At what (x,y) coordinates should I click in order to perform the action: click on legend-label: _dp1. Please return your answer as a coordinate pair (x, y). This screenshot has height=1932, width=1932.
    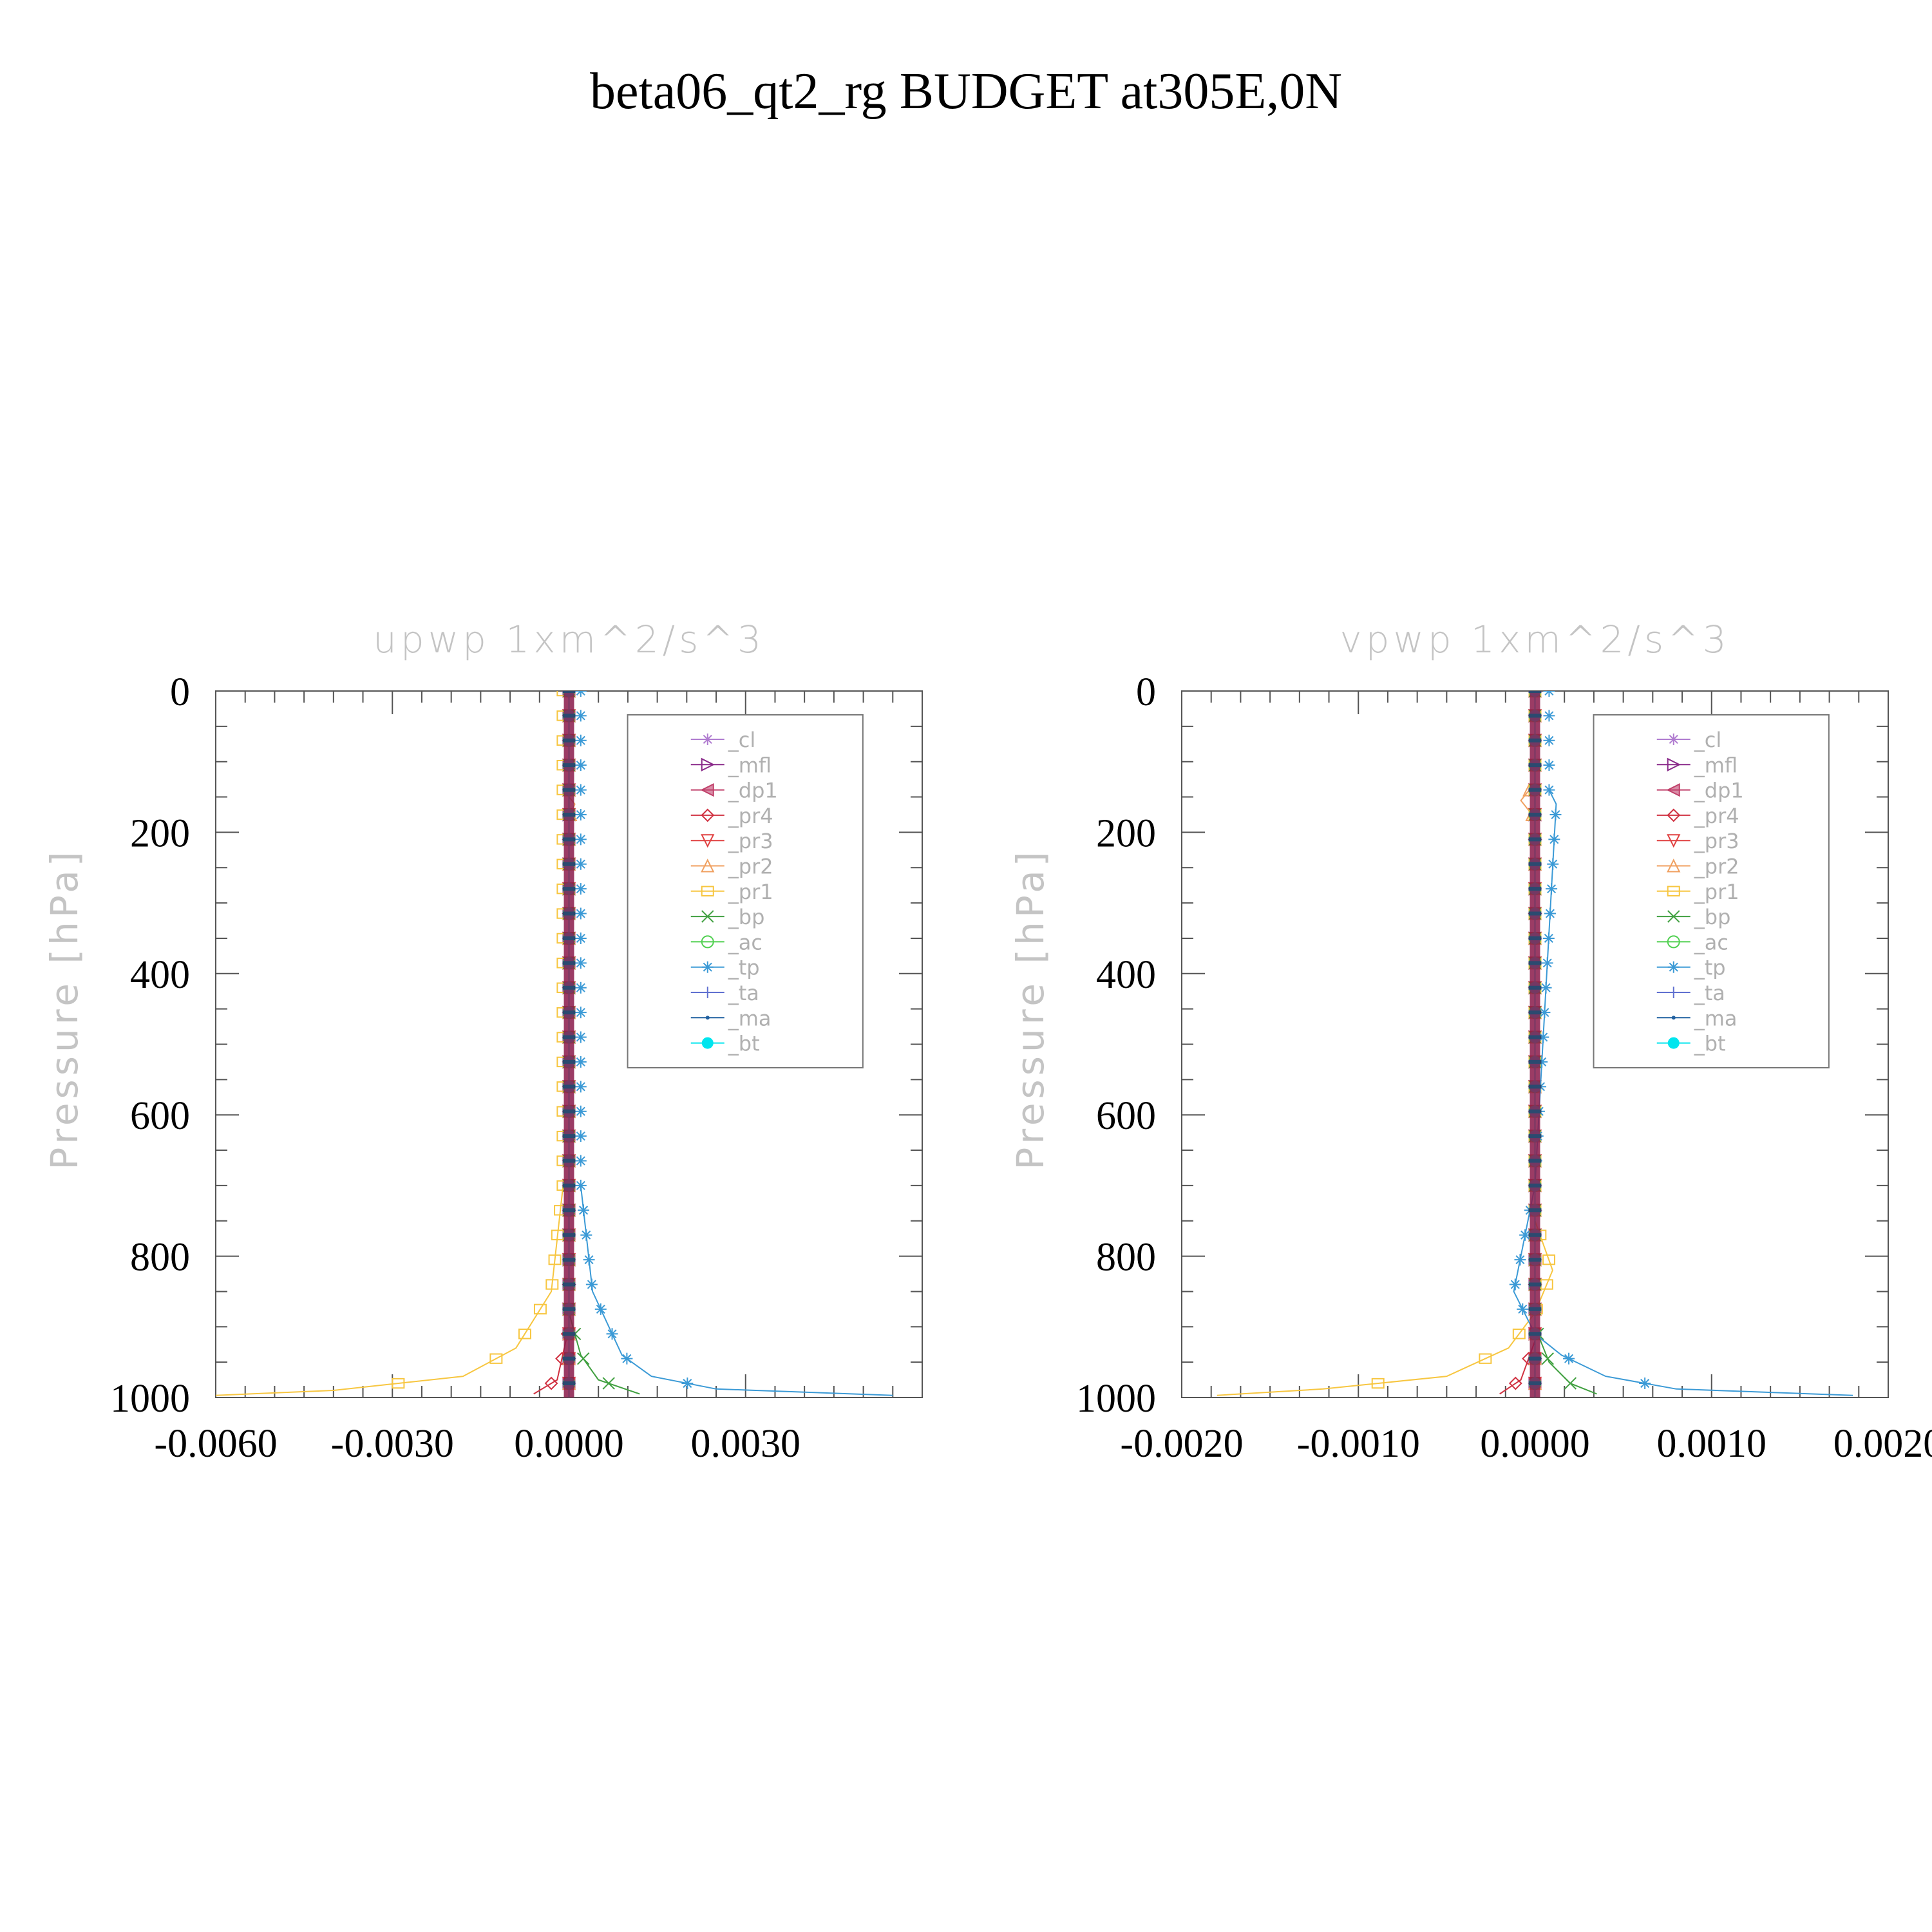
    Looking at the image, I should click on (1719, 791).